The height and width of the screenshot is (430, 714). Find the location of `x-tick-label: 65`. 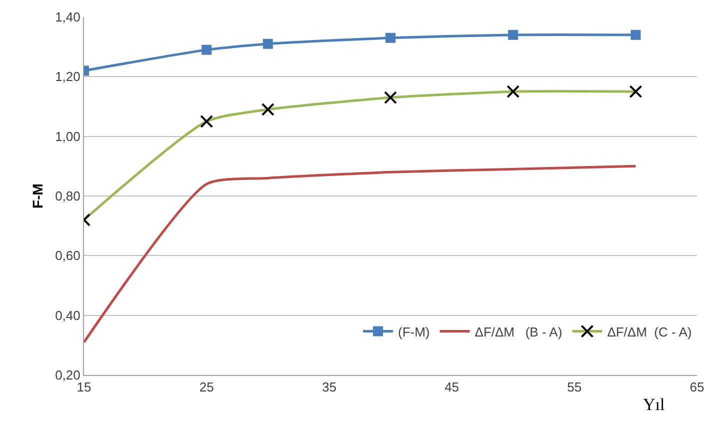

x-tick-label: 65 is located at coordinates (697, 387).